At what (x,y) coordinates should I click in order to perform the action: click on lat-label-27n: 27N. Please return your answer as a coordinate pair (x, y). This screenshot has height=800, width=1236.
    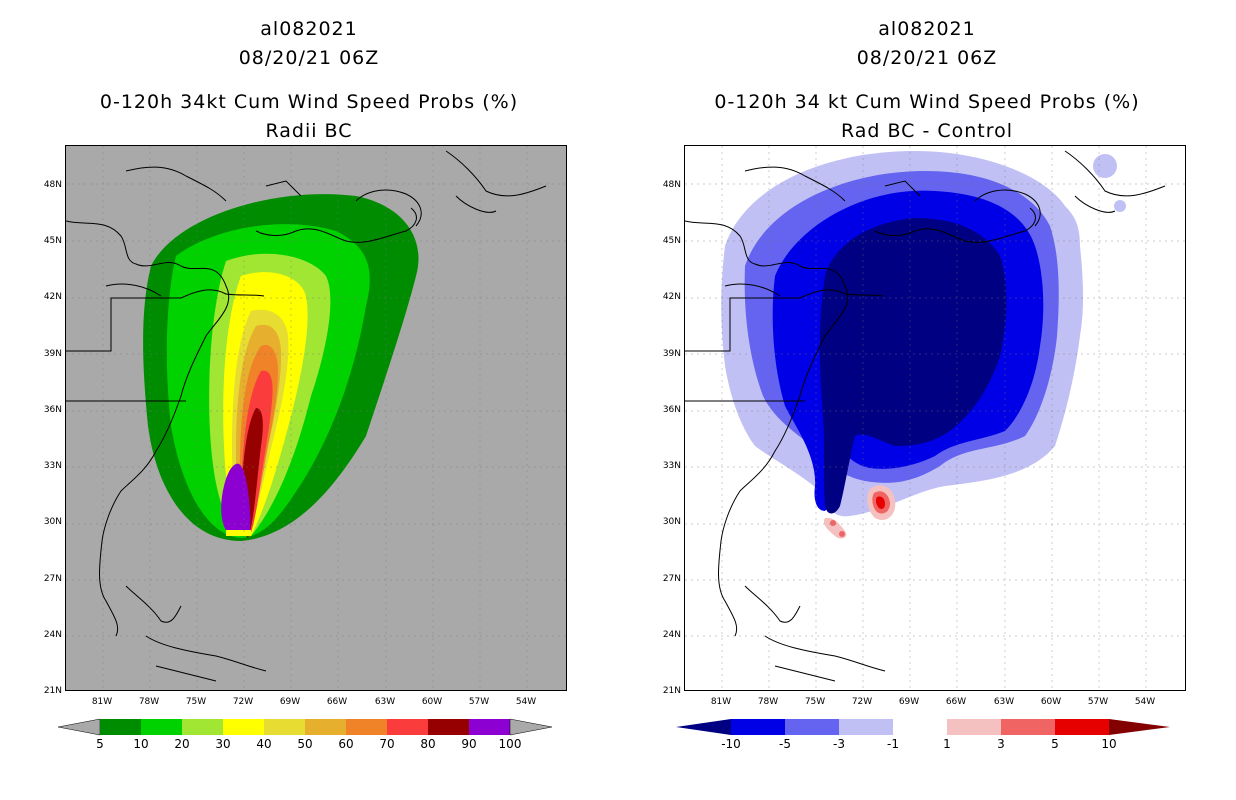
    Looking at the image, I should click on (52, 579).